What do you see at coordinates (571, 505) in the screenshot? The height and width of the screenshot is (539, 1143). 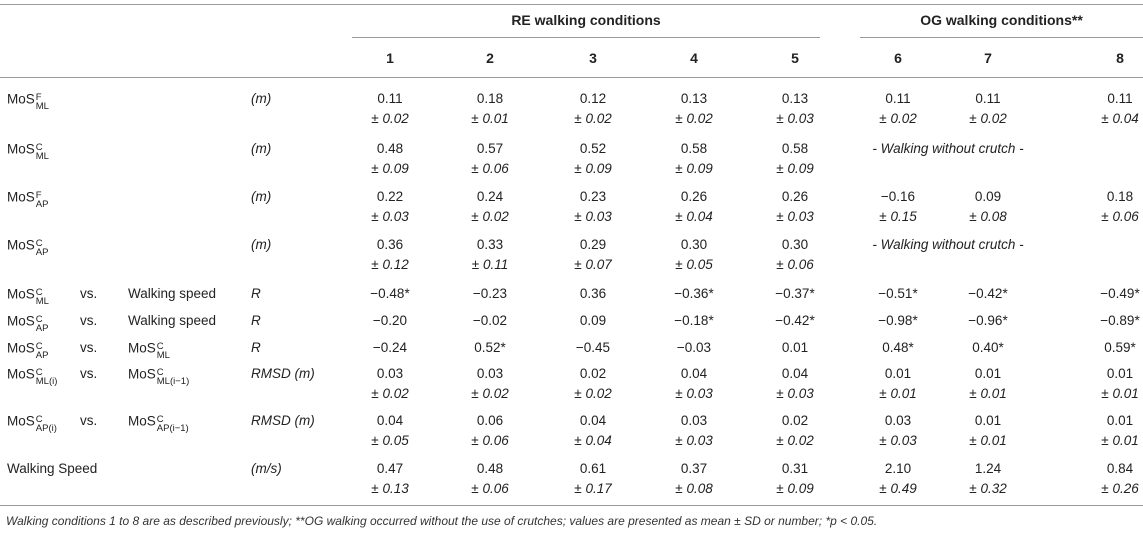 I see `table-bottom-rule` at bounding box center [571, 505].